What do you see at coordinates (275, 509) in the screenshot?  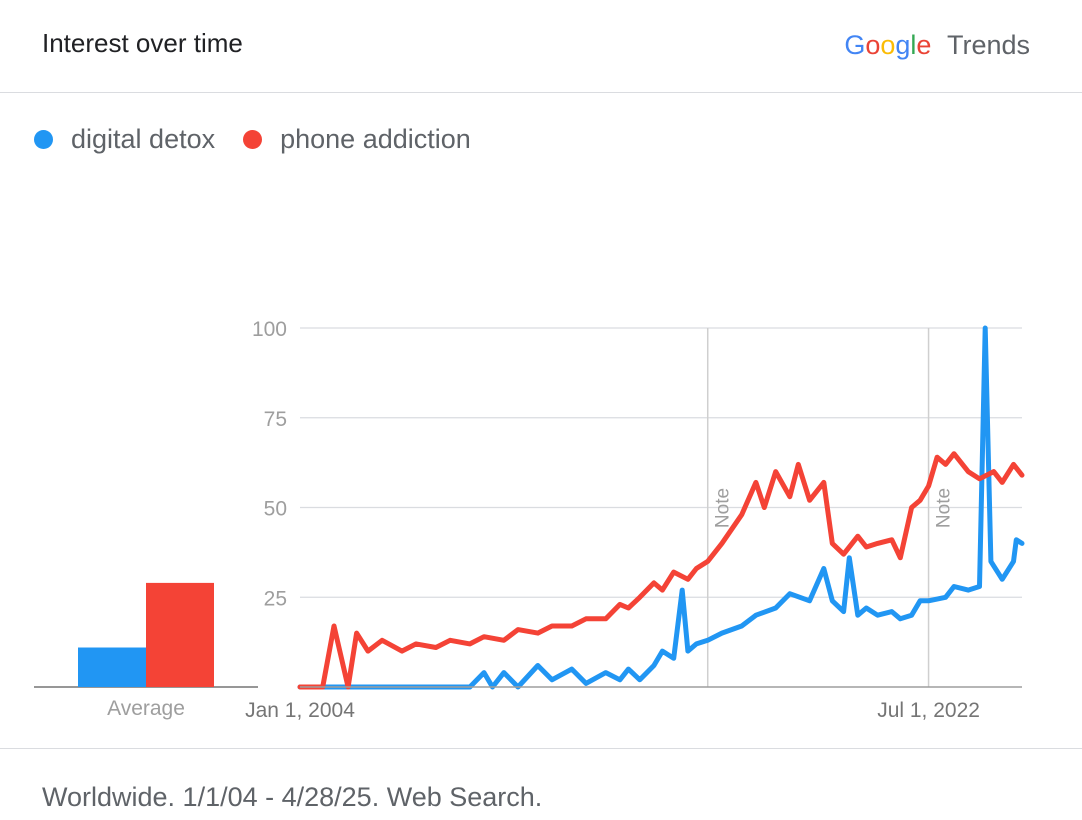 I see `y-tick-label: 50` at bounding box center [275, 509].